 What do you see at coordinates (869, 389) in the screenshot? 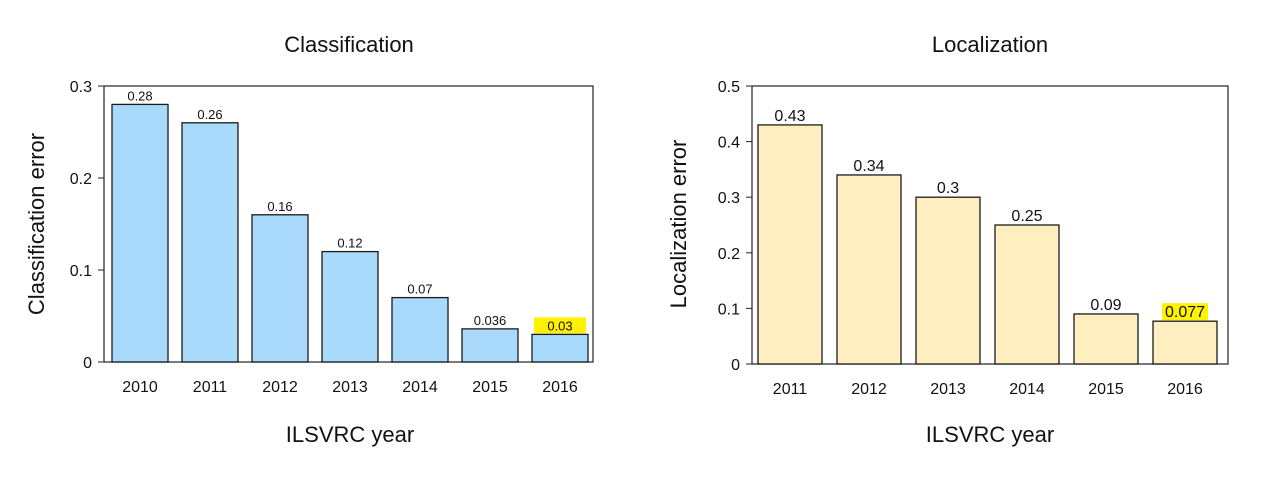
I see `localization-xtick-label: 2012` at bounding box center [869, 389].